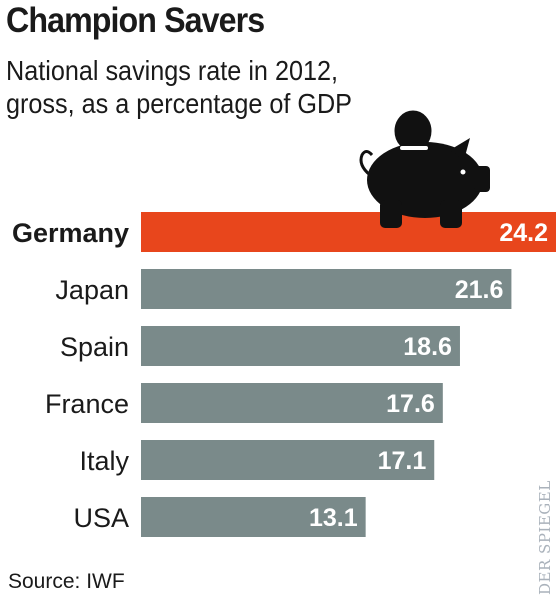 The width and height of the screenshot is (560, 600). I want to click on category-label-italy: Italy, so click(104, 461).